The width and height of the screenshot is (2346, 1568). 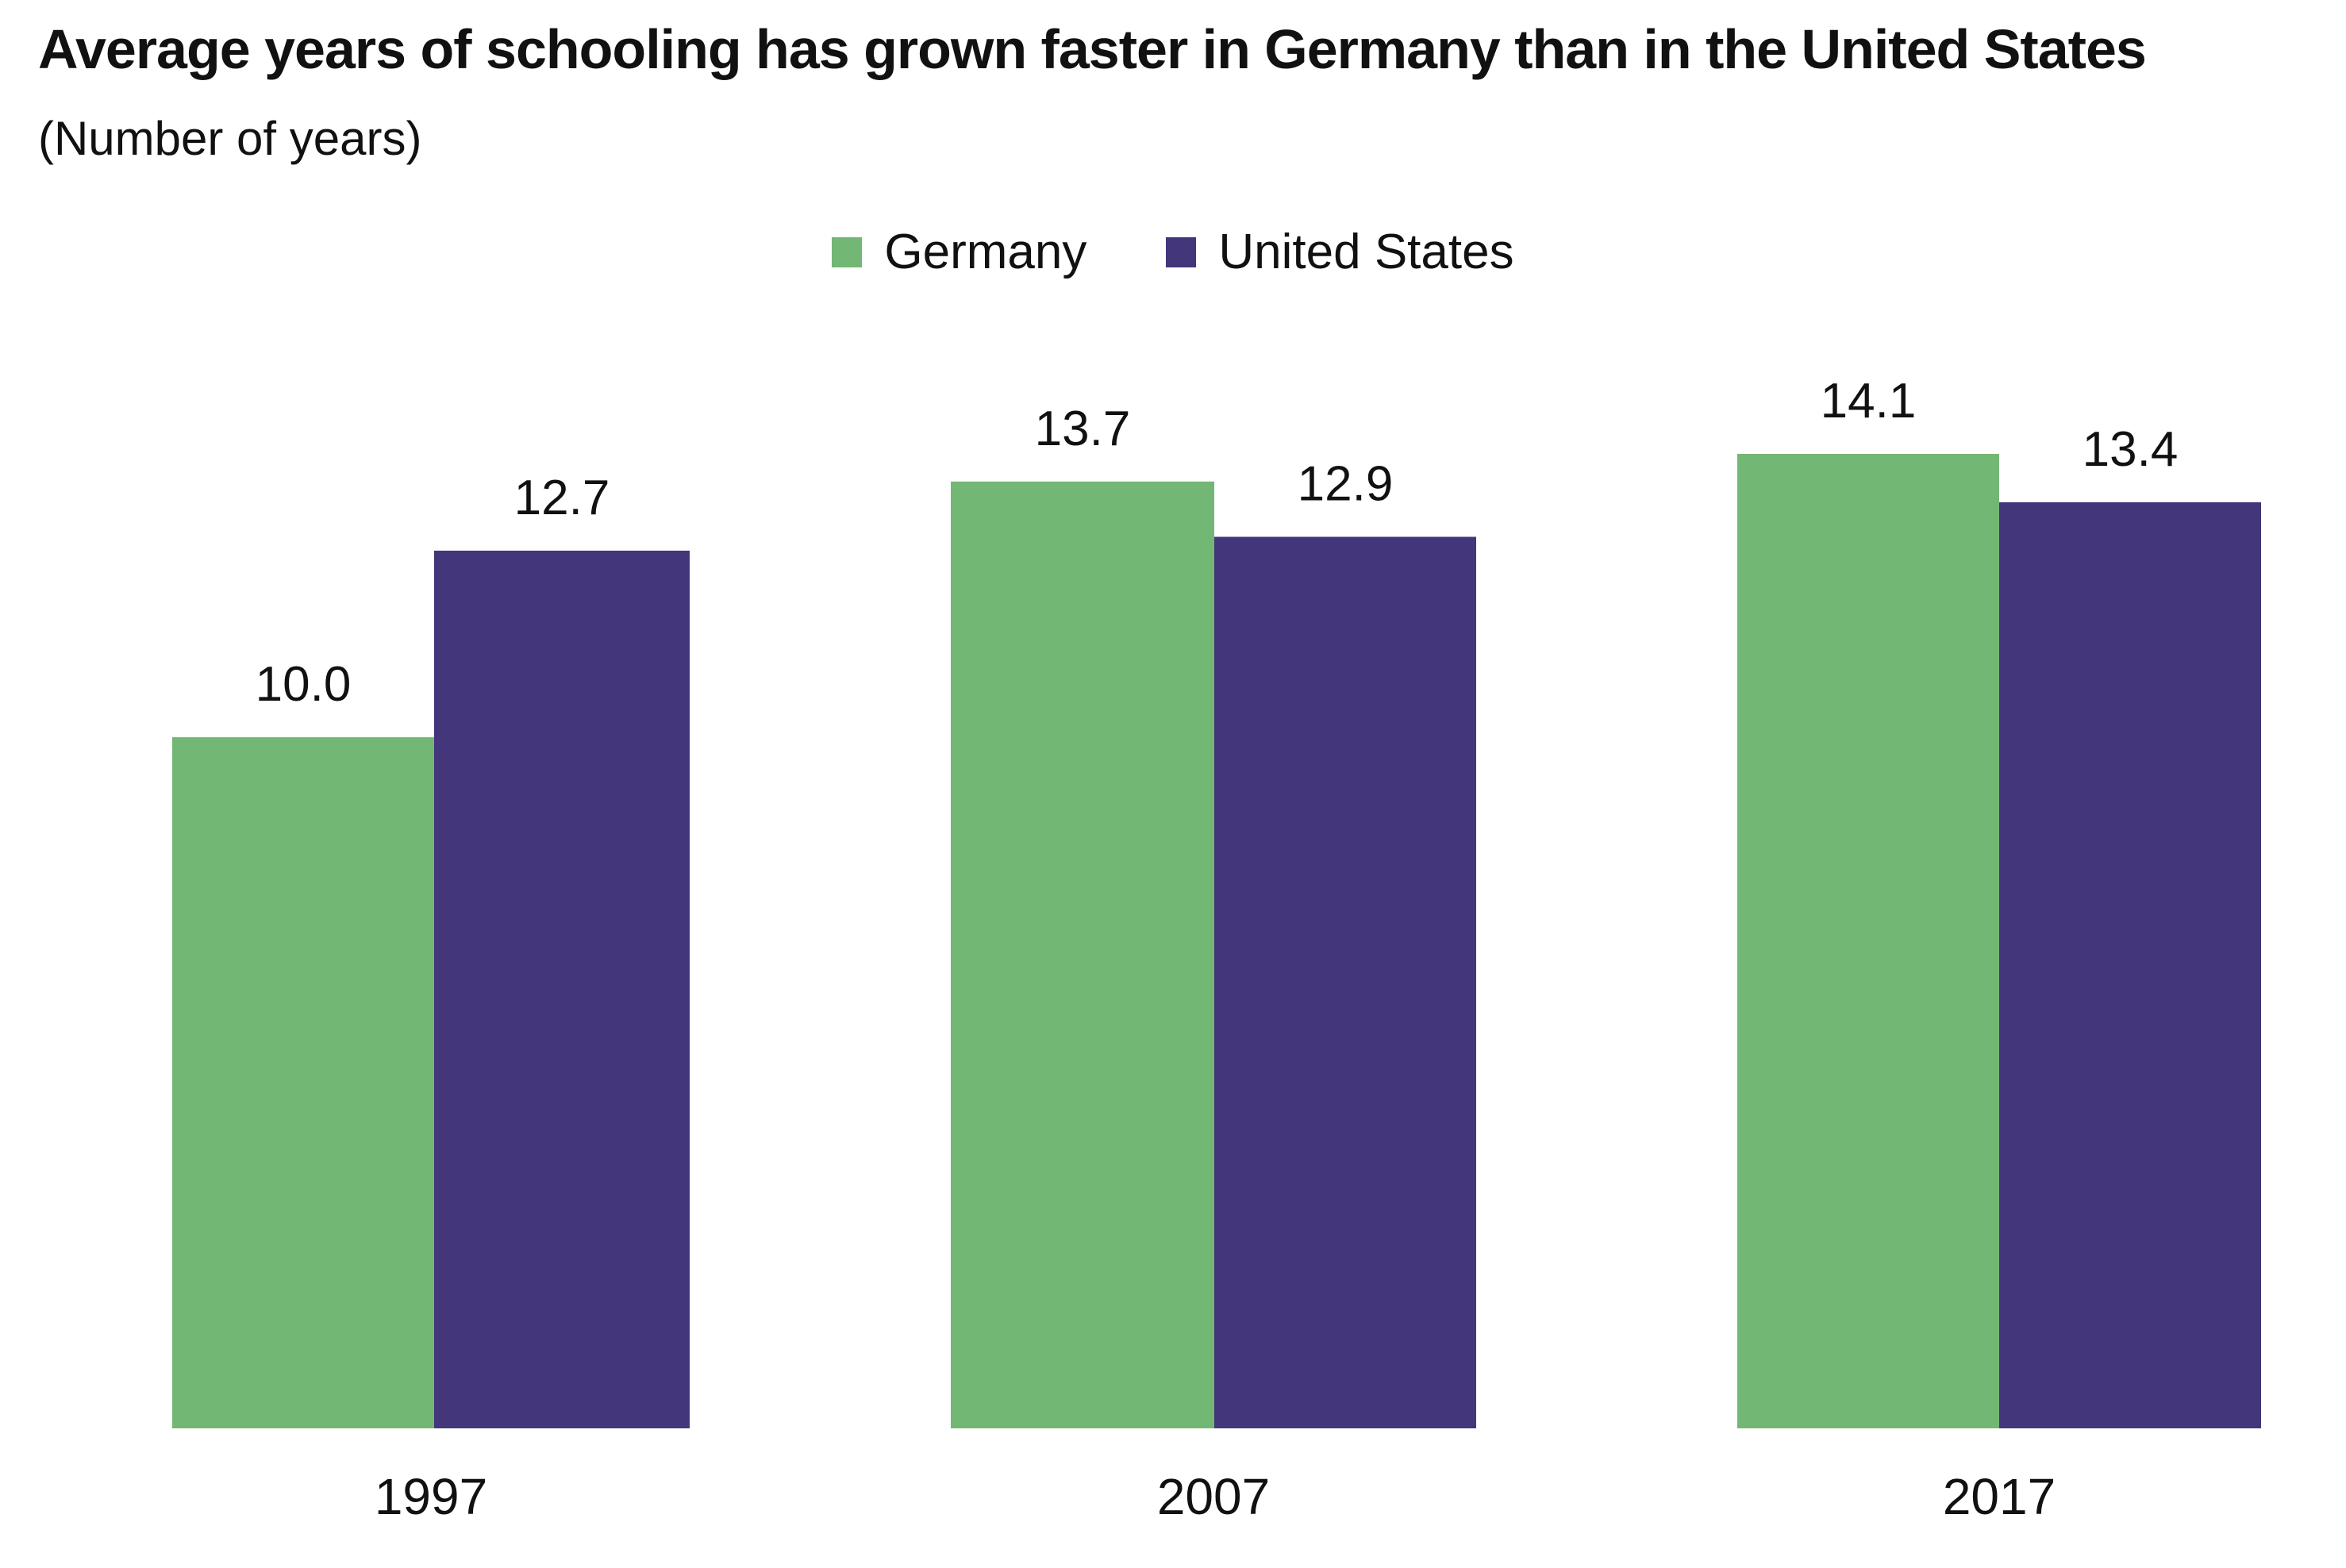 I want to click on bar-germany-1997, so click(x=303, y=1082).